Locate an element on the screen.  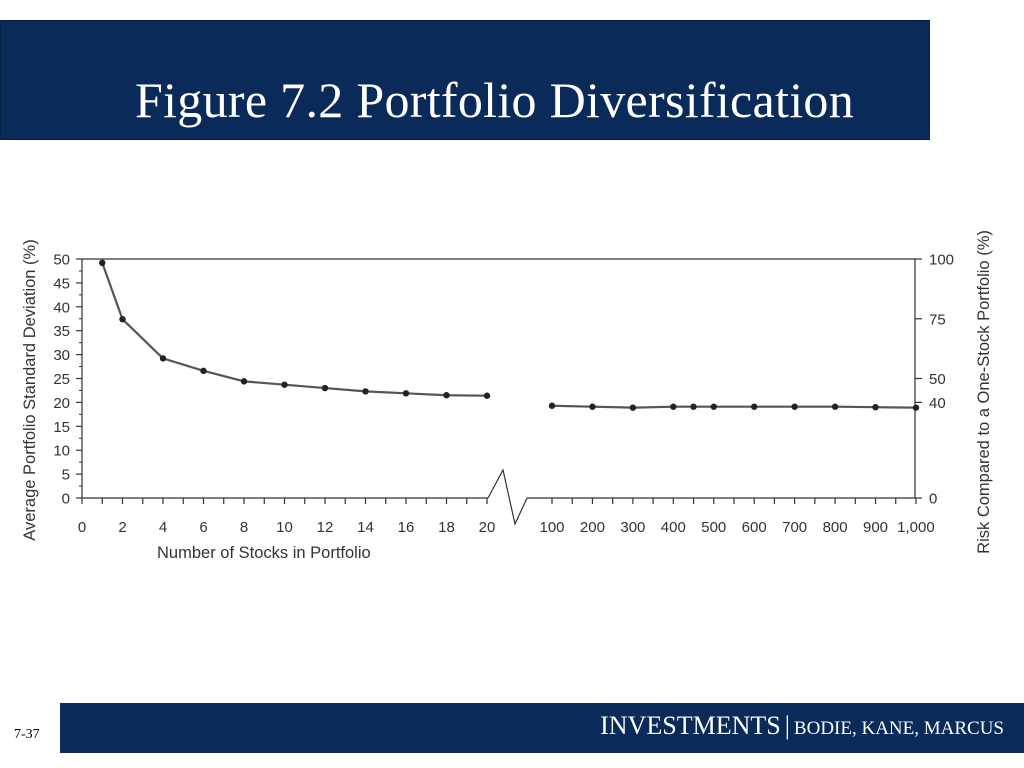
y-tick-label-left: 30 is located at coordinates (61, 355).